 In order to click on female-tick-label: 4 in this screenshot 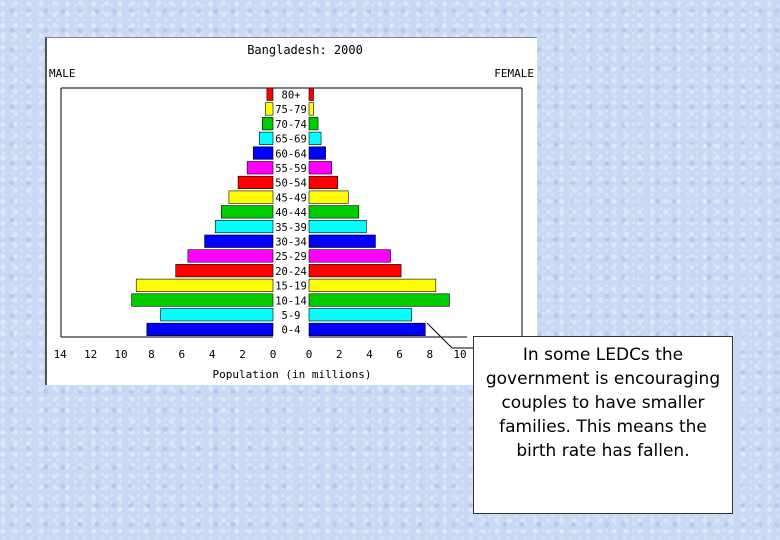, I will do `click(369, 354)`.